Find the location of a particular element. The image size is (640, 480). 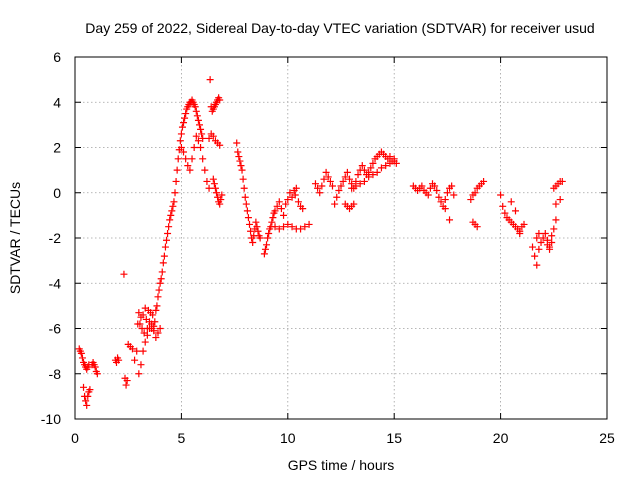

x-tick-label: 20 is located at coordinates (501, 438).